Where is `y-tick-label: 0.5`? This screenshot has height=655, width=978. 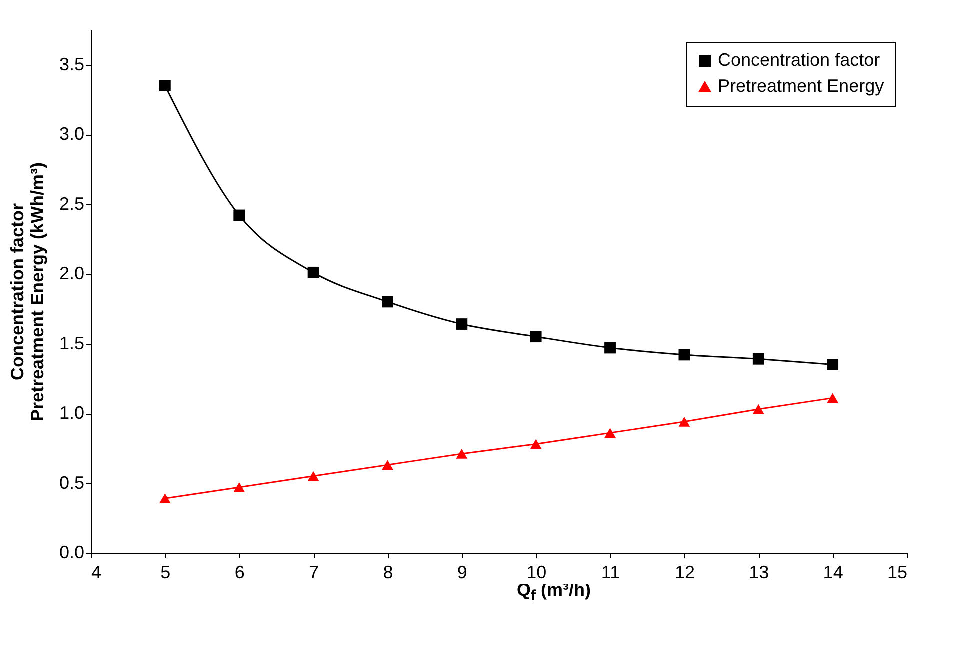
y-tick-label: 0.5 is located at coordinates (71, 482).